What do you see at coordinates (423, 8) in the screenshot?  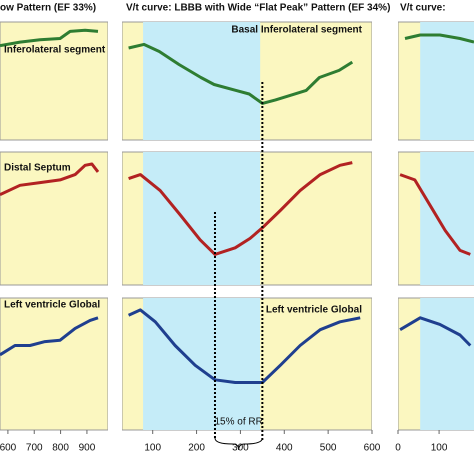 I see `chart-title: V/t curve:` at bounding box center [423, 8].